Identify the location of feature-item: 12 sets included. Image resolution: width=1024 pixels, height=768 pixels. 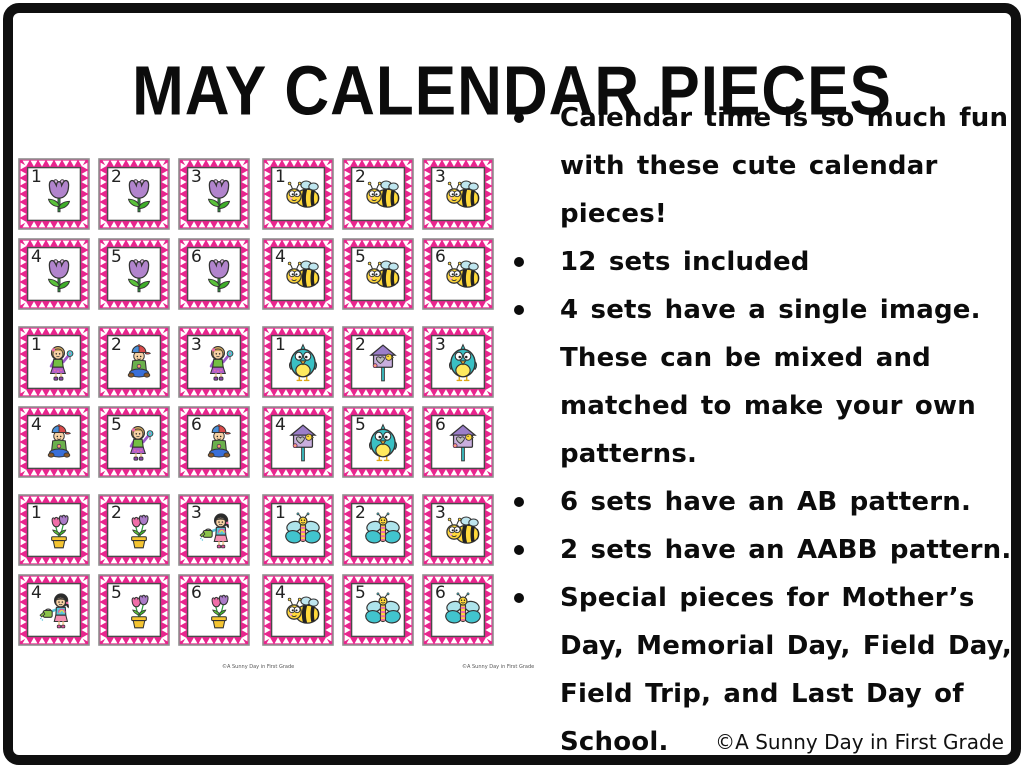
(760, 262).